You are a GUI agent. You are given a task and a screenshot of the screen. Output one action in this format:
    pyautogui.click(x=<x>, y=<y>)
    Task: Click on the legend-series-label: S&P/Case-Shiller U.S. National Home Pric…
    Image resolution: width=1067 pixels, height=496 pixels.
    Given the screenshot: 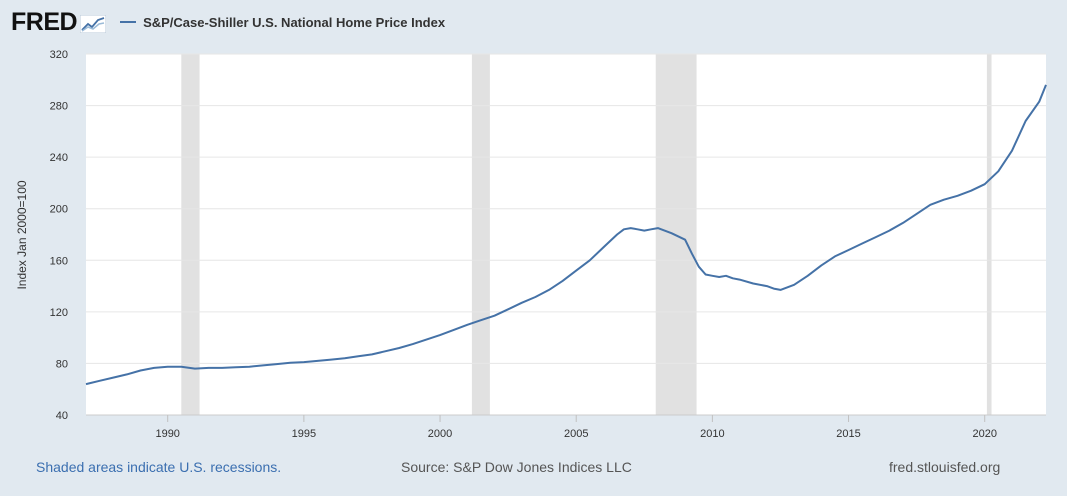 What is the action you would take?
    pyautogui.click(x=294, y=22)
    